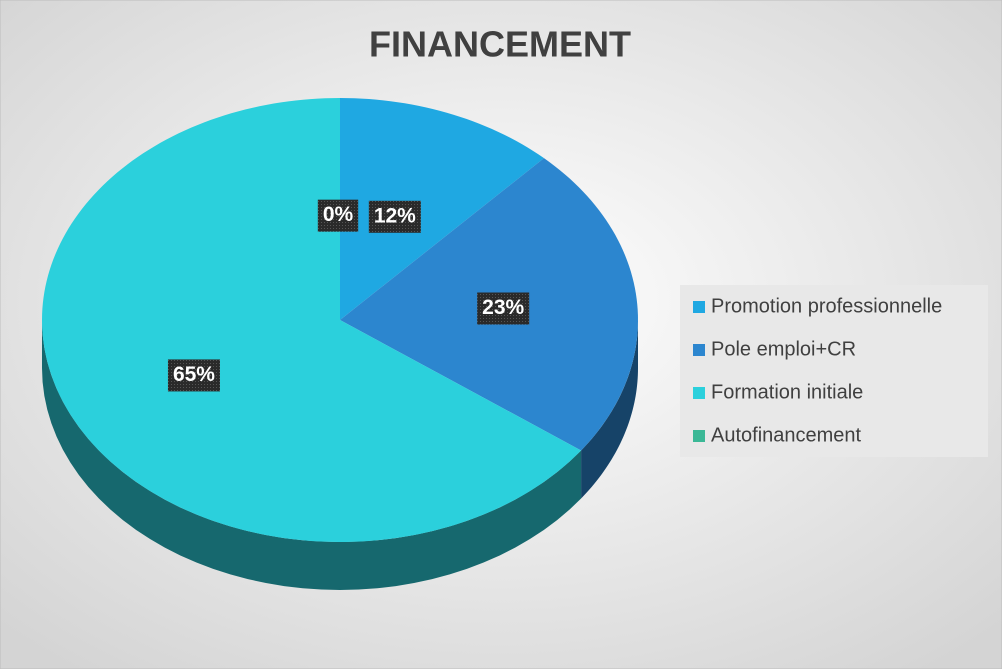 Image resolution: width=1002 pixels, height=669 pixels. I want to click on data-label-text: 12%, so click(395, 215).